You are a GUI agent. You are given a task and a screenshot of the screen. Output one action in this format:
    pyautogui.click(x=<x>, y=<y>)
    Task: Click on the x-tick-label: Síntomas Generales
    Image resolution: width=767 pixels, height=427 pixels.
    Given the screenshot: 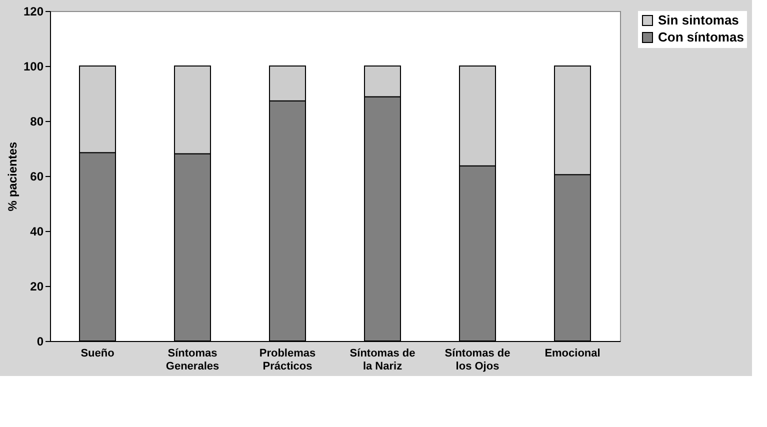 What is the action you would take?
    pyautogui.click(x=193, y=360)
    